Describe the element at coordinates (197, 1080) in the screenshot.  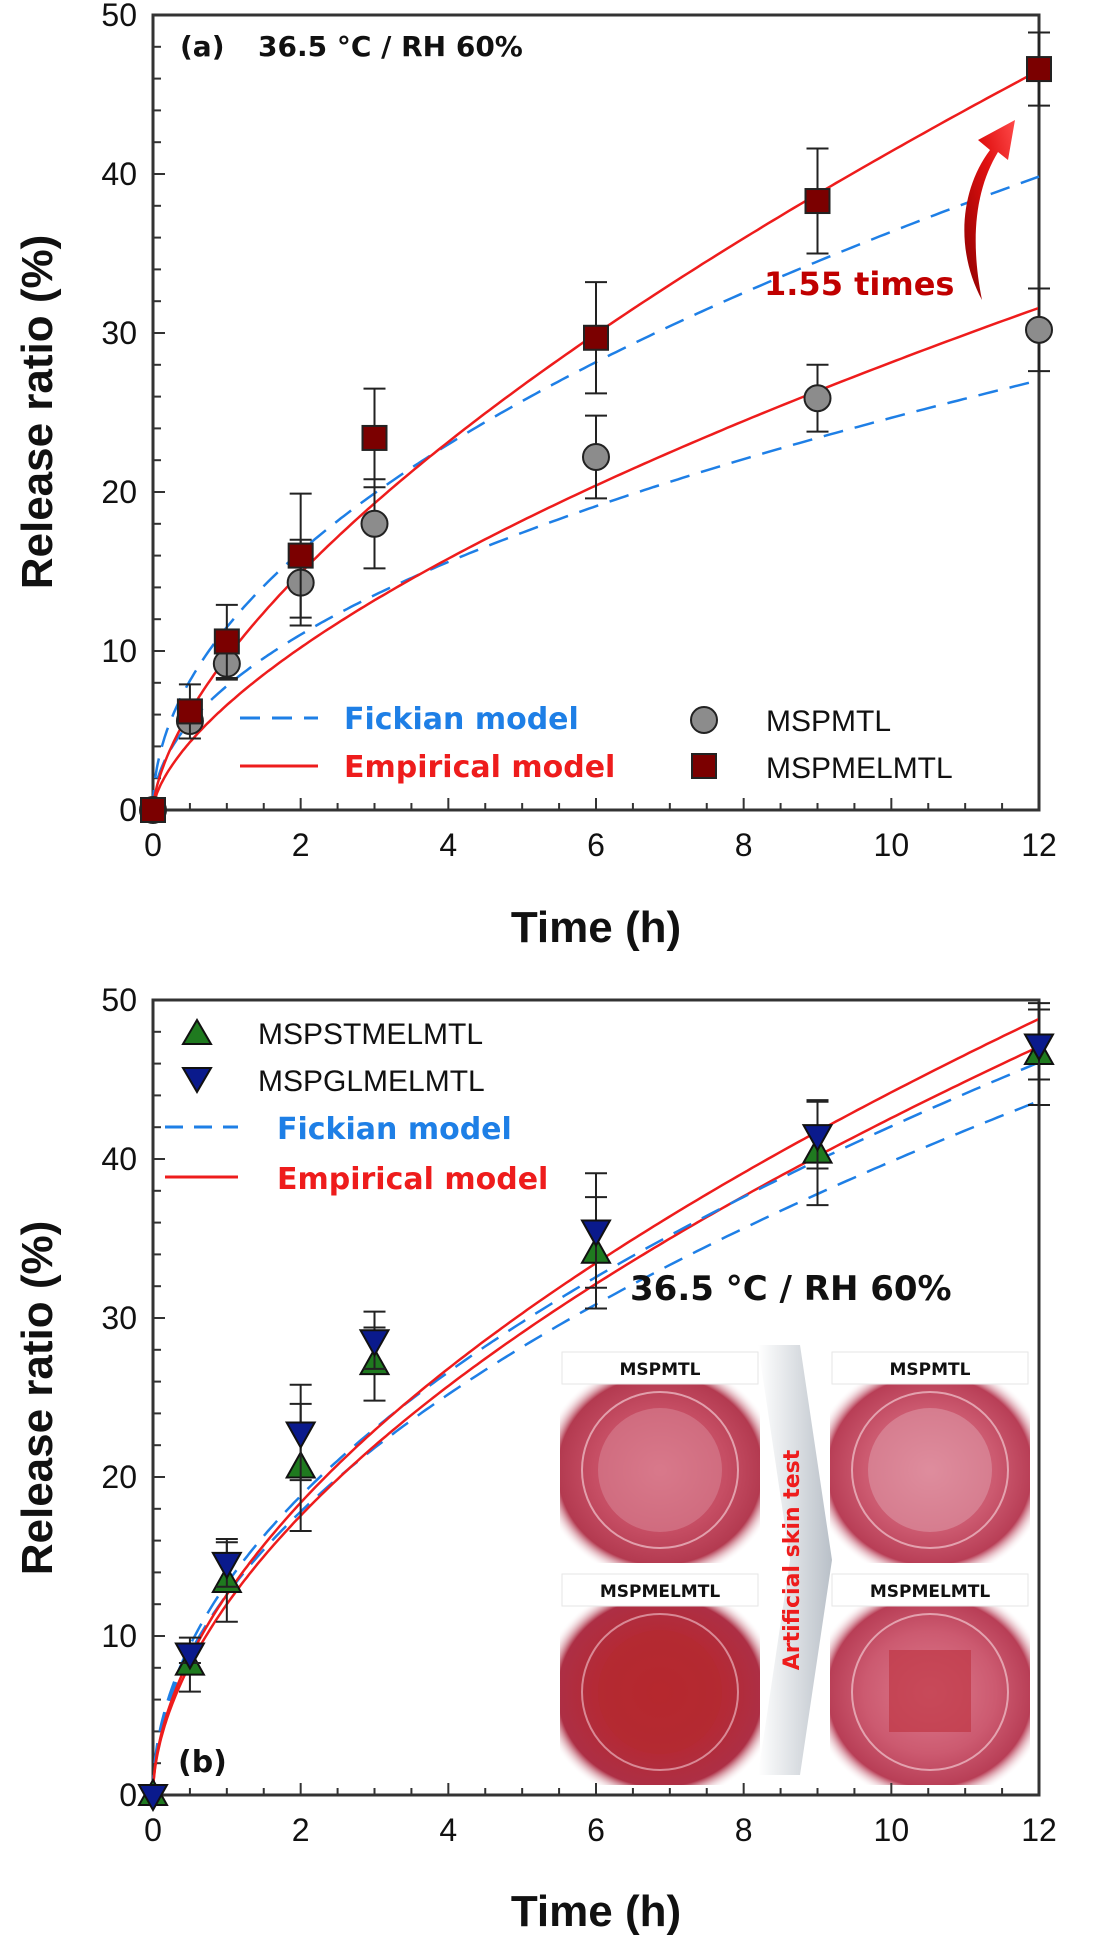
I see `legend-triangle-down-marker` at that location.